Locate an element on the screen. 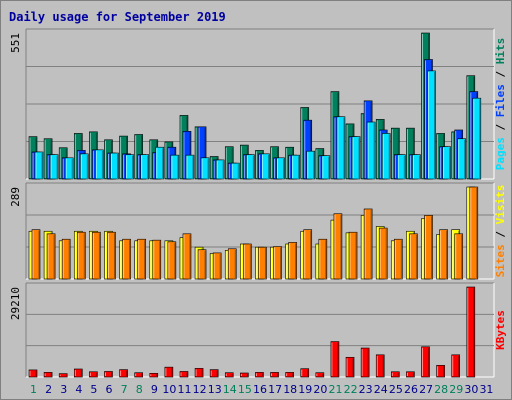 This screenshot has height=400, width=512. x-tick-label: 11 is located at coordinates (185, 389).